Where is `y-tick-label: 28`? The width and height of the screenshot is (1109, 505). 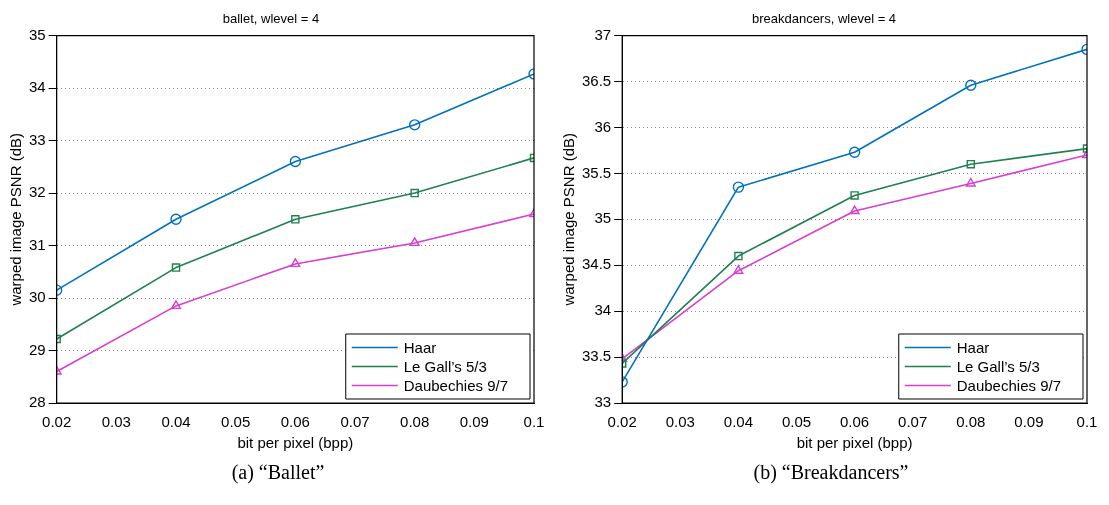
y-tick-label: 28 is located at coordinates (37, 402).